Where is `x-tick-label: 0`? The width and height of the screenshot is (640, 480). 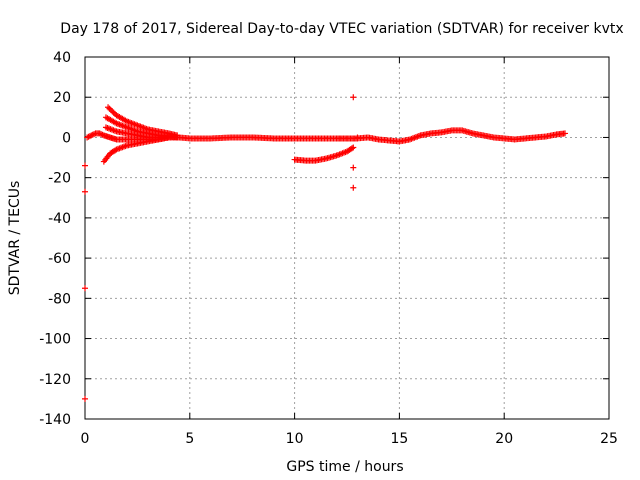
x-tick-label: 0 is located at coordinates (85, 439).